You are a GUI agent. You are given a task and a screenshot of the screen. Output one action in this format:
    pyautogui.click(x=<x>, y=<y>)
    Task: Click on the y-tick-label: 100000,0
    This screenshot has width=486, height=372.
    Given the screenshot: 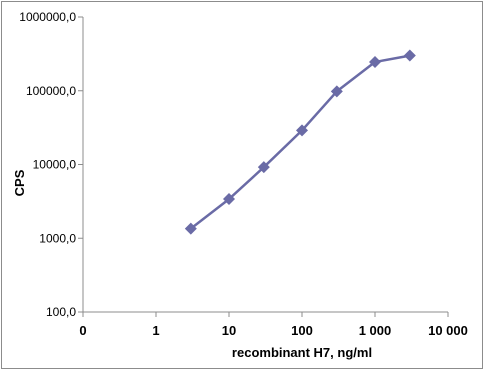 What is the action you would take?
    pyautogui.click(x=51, y=91)
    